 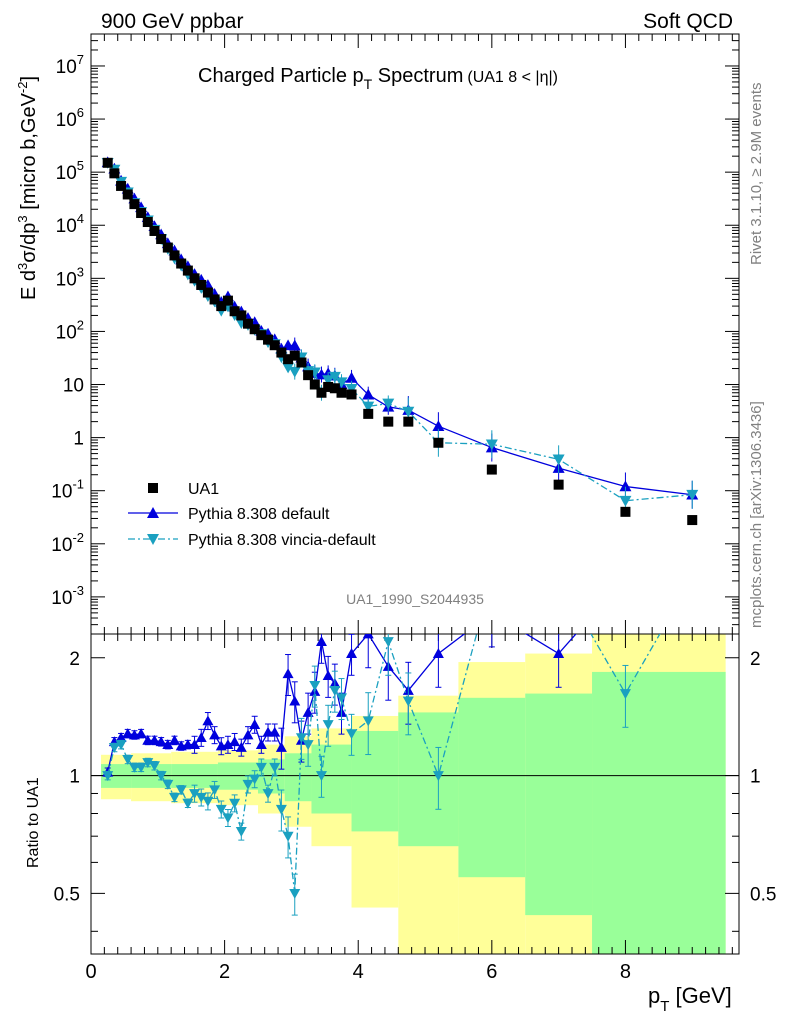 I want to click on legend-marker-default, so click(x=153, y=512).